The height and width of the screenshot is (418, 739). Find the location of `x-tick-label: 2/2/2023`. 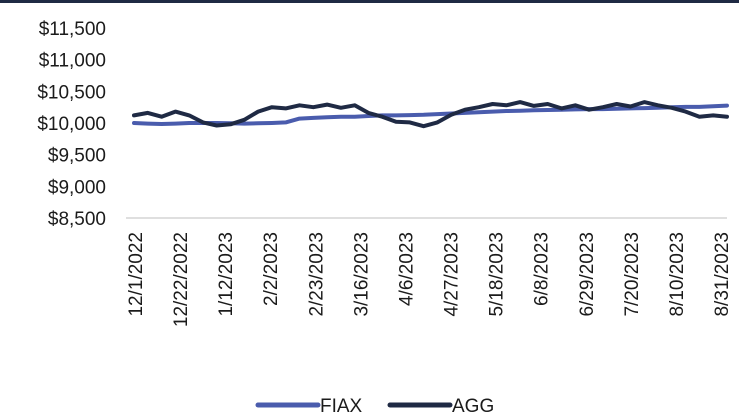

x-tick-label: 2/2/2023 is located at coordinates (271, 269).